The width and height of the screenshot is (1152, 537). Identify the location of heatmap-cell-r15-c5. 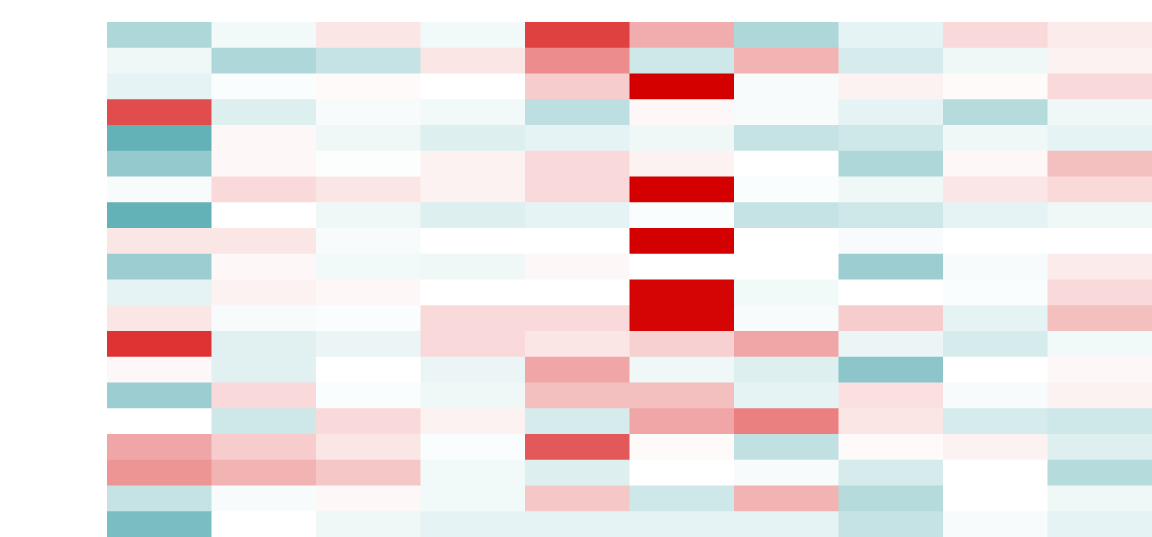
(682, 421).